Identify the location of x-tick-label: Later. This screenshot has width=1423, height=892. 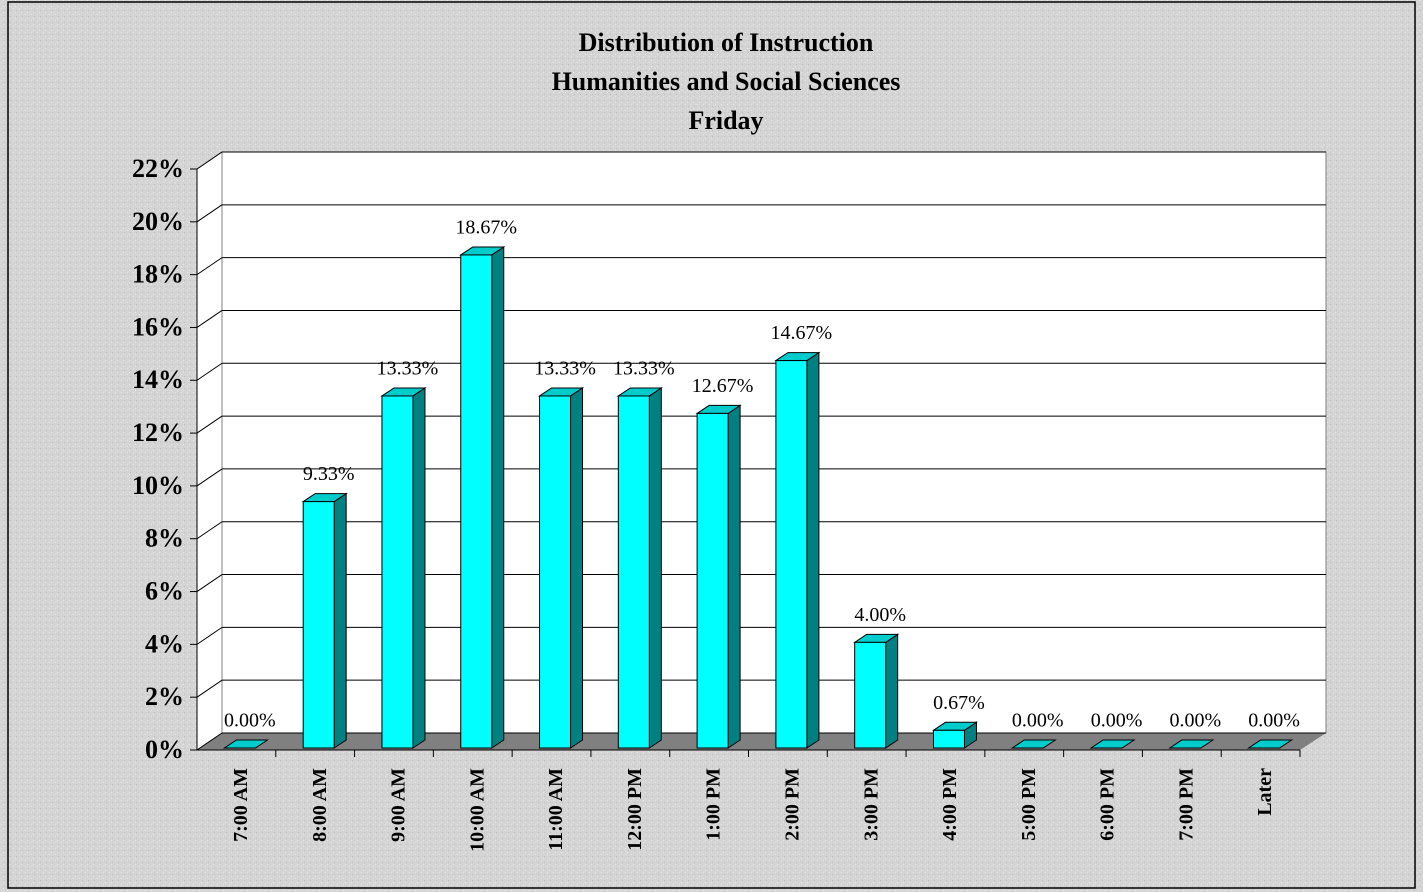
(1265, 792).